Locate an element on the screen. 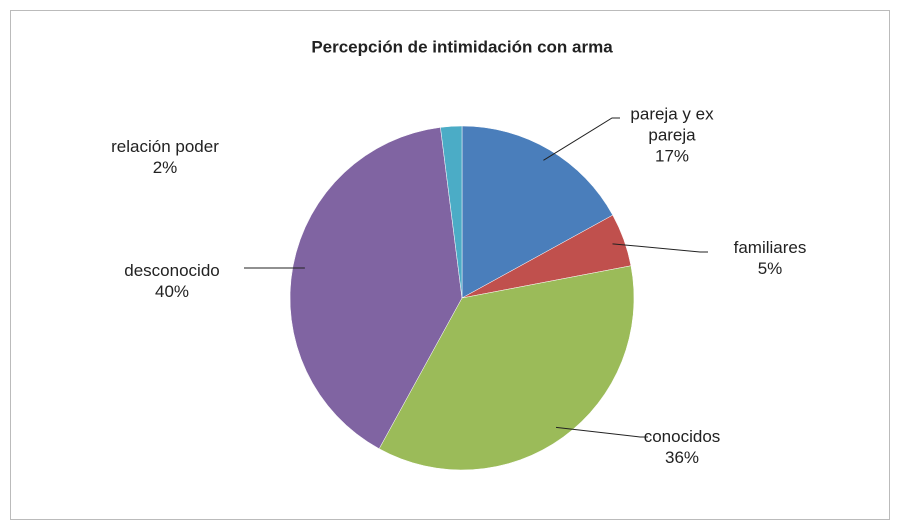 The width and height of the screenshot is (901, 531). category-label: desconocido is located at coordinates (172, 270).